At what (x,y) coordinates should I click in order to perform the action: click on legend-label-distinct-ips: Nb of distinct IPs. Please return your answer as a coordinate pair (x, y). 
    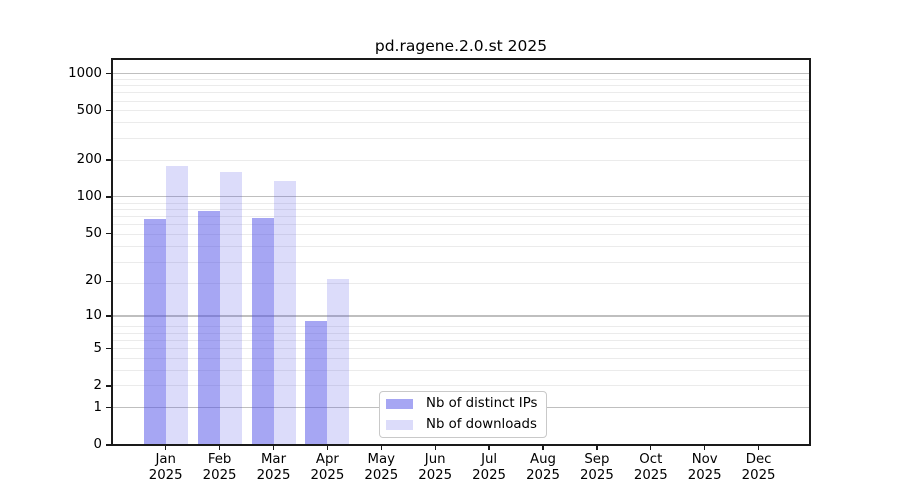
    Looking at the image, I should click on (482, 403).